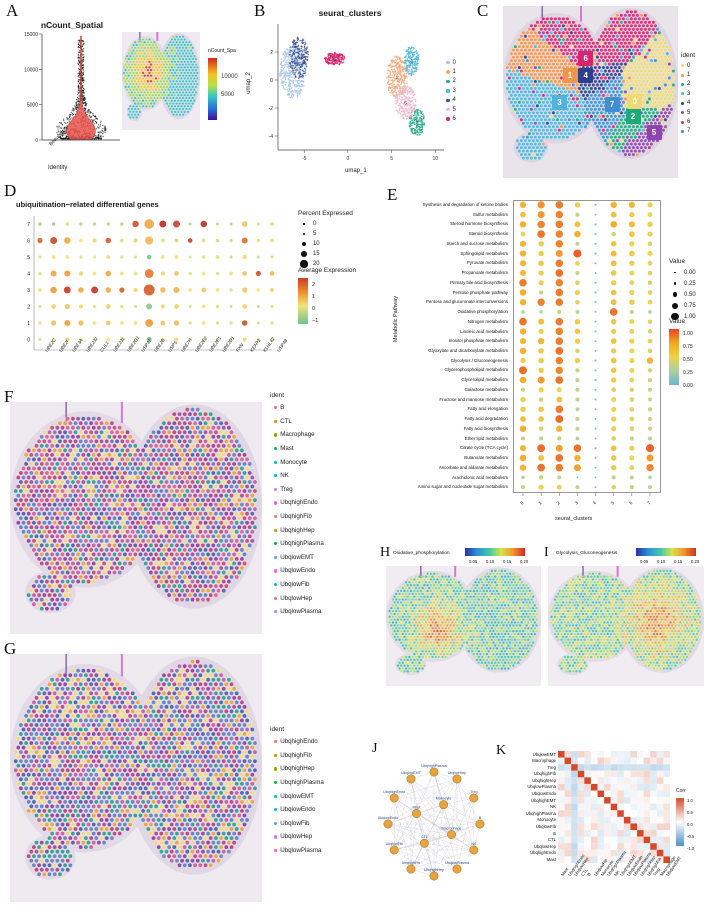  Describe the element at coordinates (482, 312) in the screenshot. I see `pathway-label: Oxidative phosphorylation` at that location.